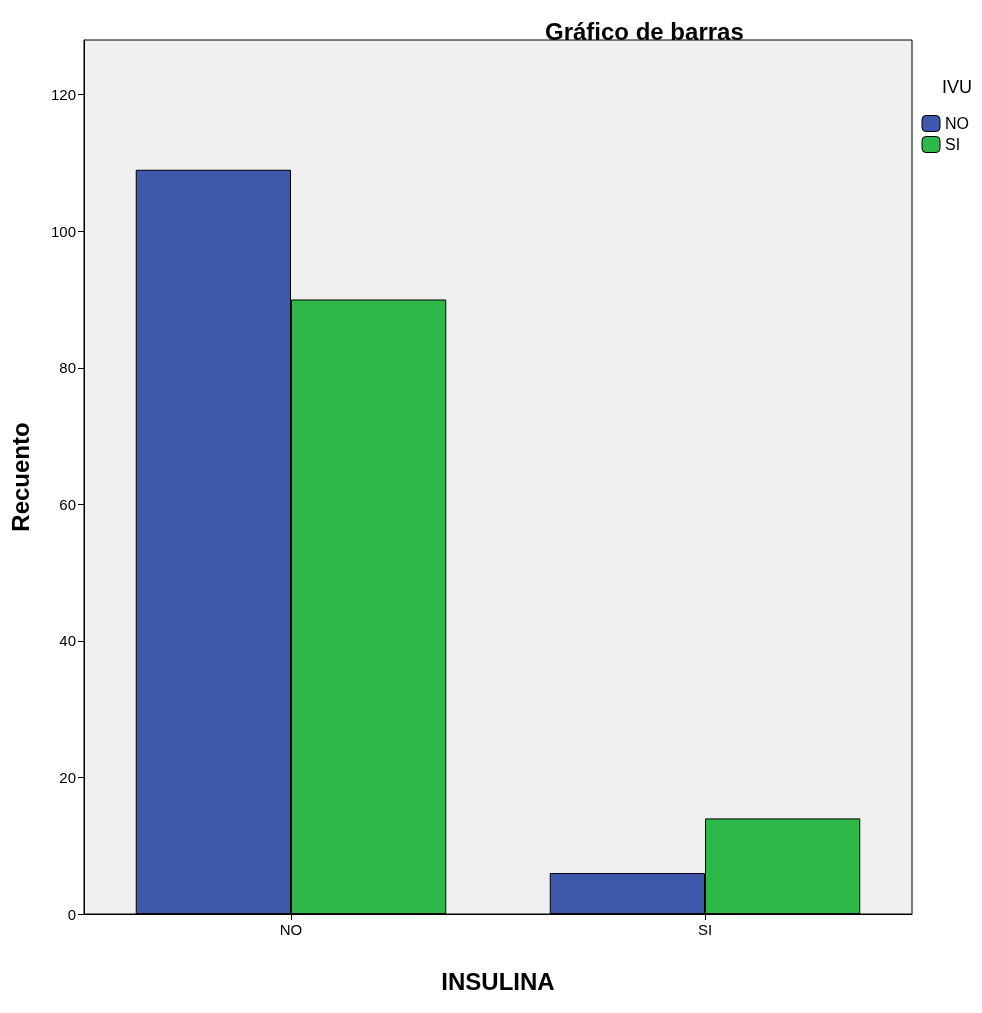 The image size is (982, 1013). What do you see at coordinates (957, 123) in the screenshot?
I see `legend-label: NO` at bounding box center [957, 123].